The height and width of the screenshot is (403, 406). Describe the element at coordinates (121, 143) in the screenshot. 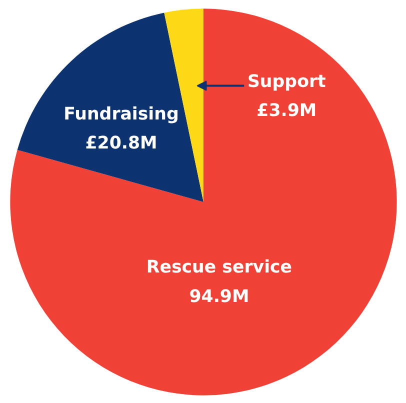

I see `data-label: £20.8M` at that location.